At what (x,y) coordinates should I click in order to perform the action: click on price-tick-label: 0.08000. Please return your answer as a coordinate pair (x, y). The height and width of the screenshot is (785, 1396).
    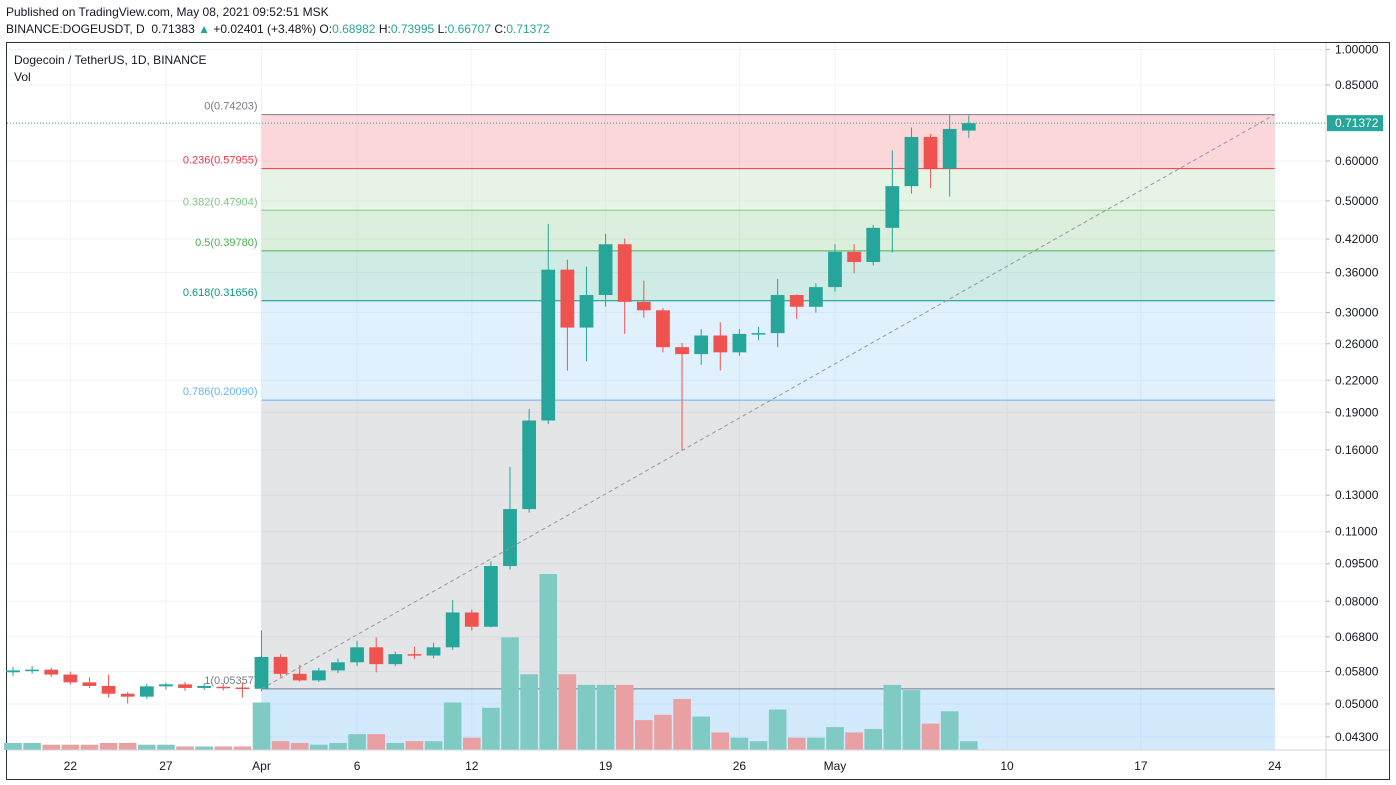
    Looking at the image, I should click on (1357, 601).